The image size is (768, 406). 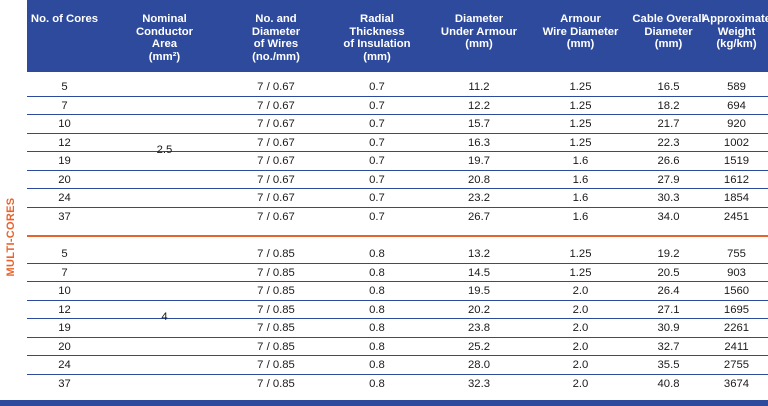 What do you see at coordinates (11, 237) in the screenshot?
I see `section-side-label: MULTI-CORES` at bounding box center [11, 237].